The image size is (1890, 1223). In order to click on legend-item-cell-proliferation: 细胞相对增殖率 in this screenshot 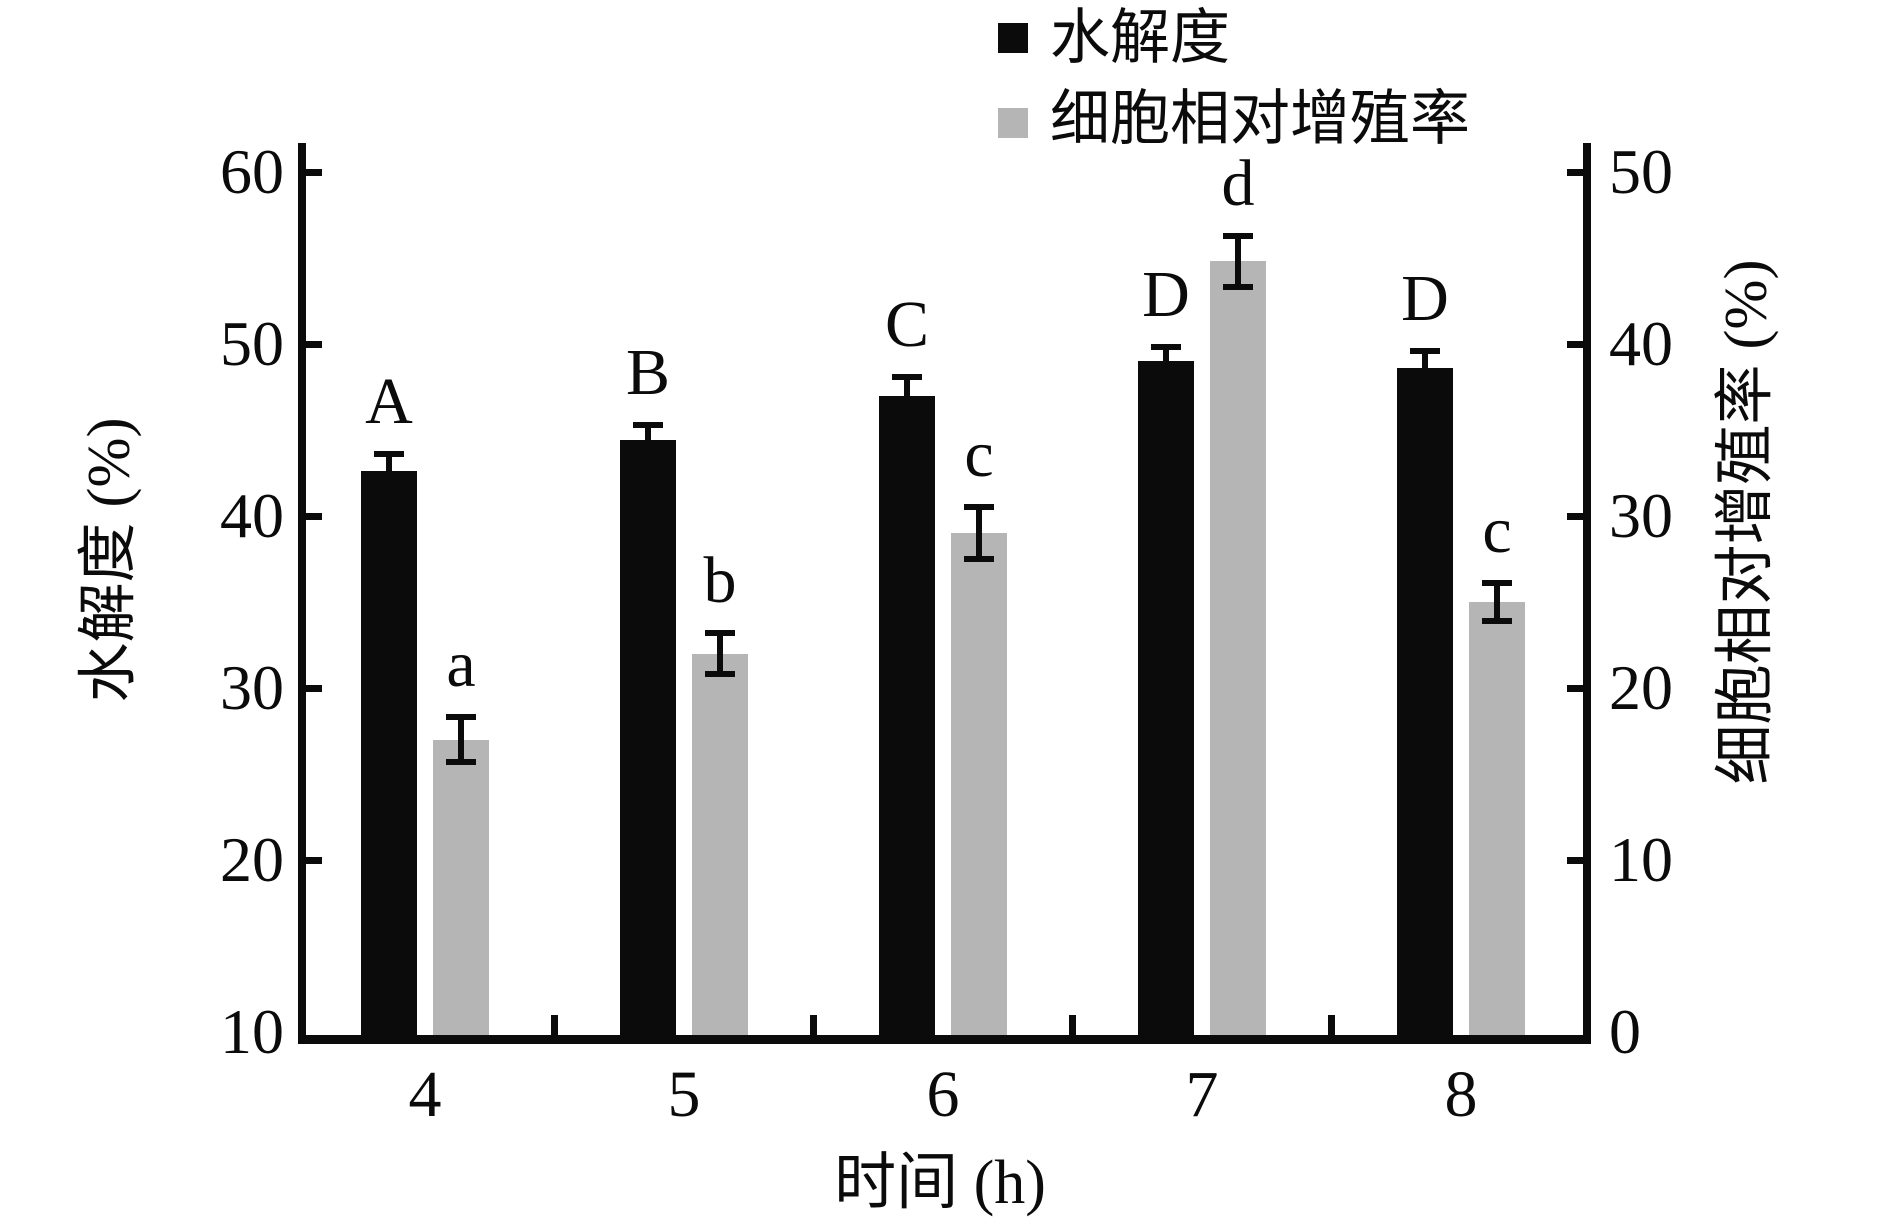, I will do `click(1248, 119)`.